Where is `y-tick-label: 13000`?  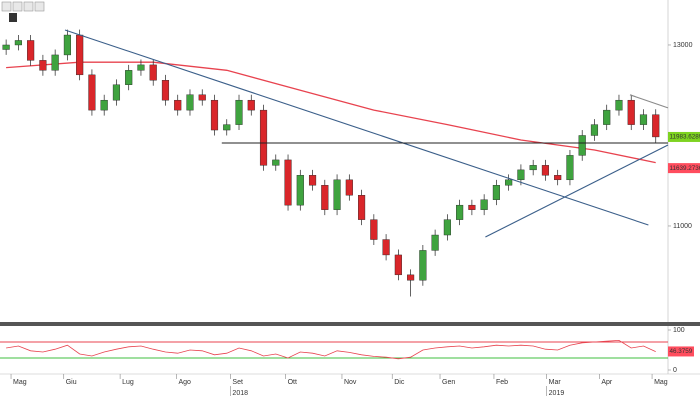 y-tick-label: 13000 is located at coordinates (683, 45).